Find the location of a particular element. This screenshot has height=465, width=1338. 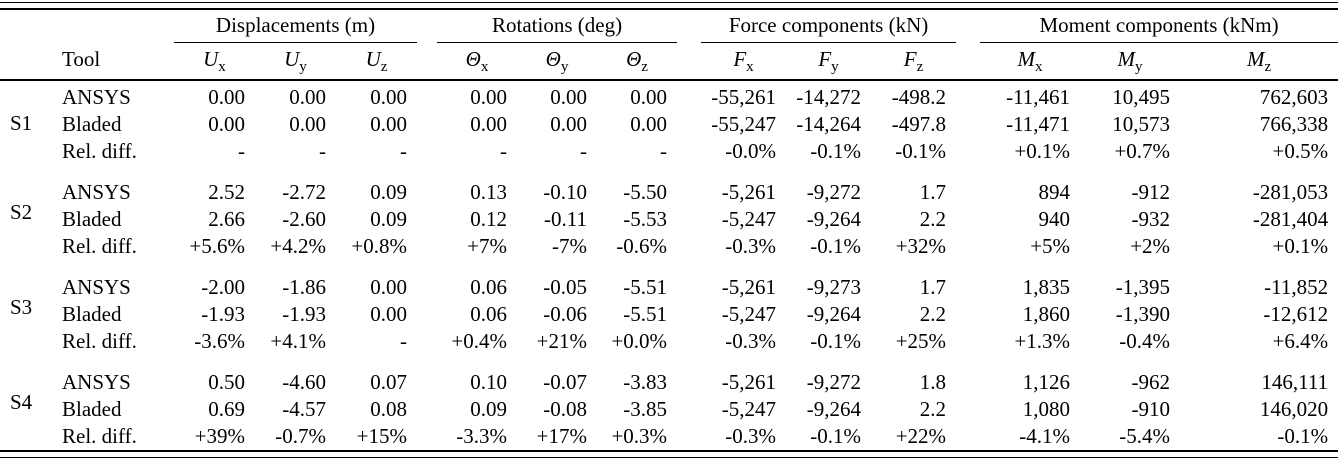

value-cell: 0.09 is located at coordinates (489, 409).